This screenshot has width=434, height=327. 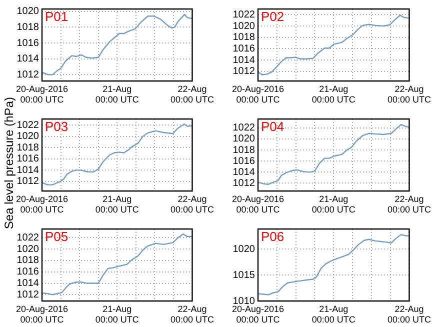 What do you see at coordinates (272, 236) in the screenshot?
I see `chart-title: P06` at bounding box center [272, 236].